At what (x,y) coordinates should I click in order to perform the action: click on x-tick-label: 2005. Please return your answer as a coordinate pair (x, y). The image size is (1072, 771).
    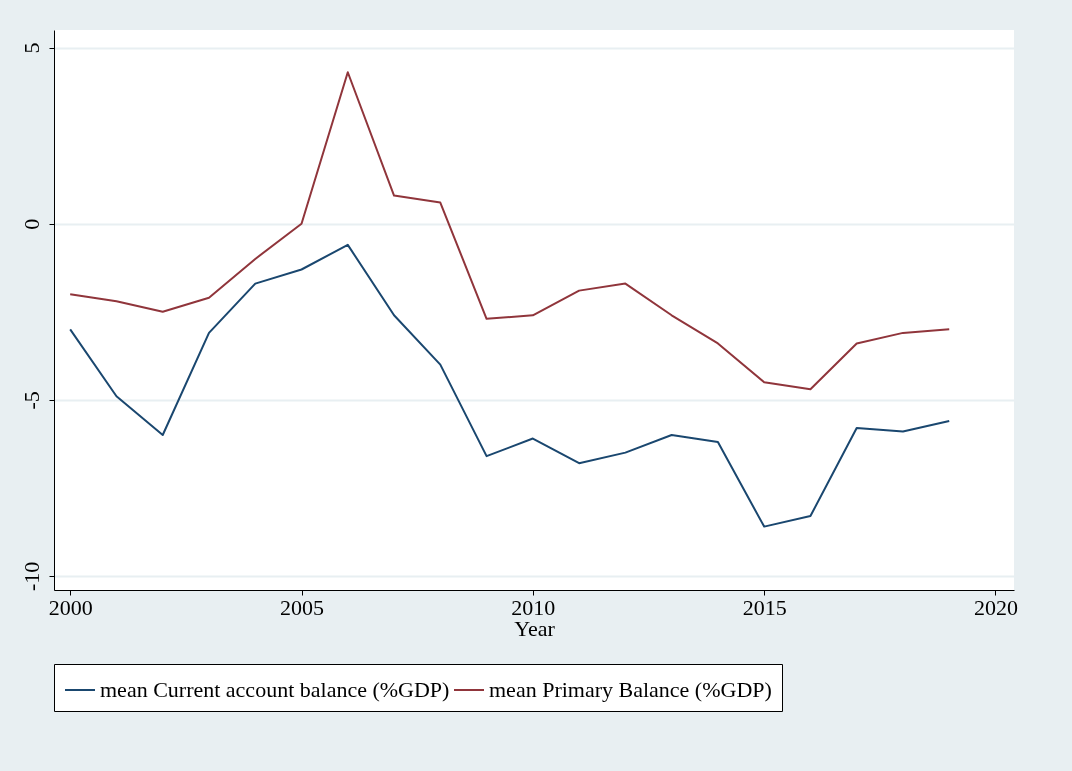
    Looking at the image, I should click on (302, 607).